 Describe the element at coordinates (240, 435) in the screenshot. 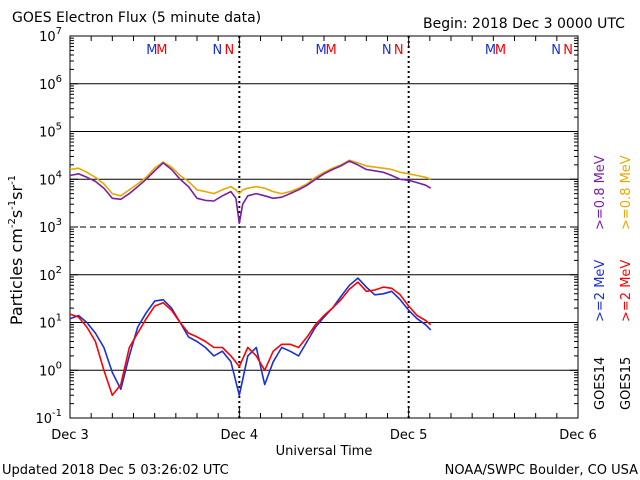

I see `x-tick-label: Dec 4` at that location.